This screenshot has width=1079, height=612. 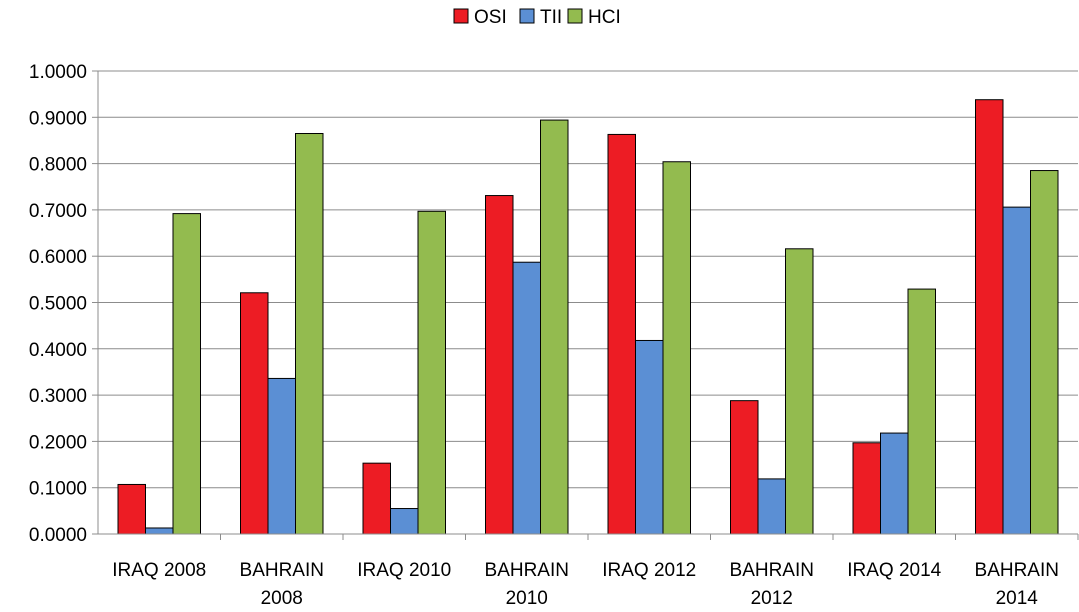 I want to click on y-tick-label: 0.5000, so click(x=58, y=304).